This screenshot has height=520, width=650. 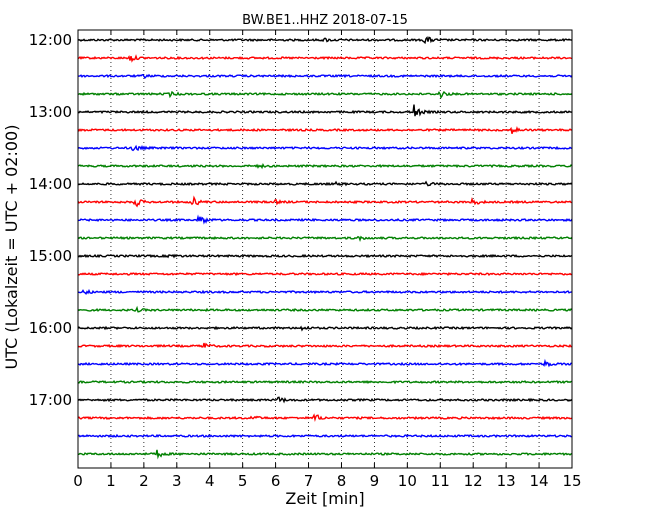 I want to click on x-tick-label: 8, so click(x=342, y=481).